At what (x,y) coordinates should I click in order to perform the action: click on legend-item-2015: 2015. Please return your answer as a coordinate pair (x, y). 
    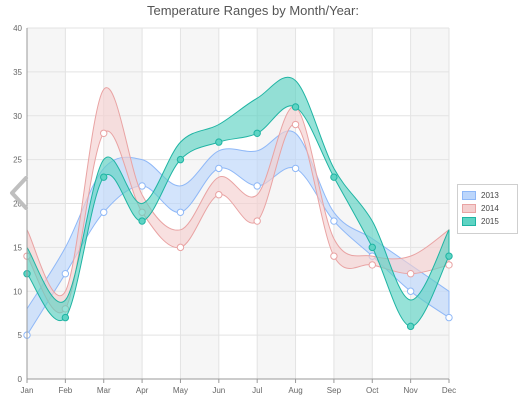
    Looking at the image, I should click on (489, 221).